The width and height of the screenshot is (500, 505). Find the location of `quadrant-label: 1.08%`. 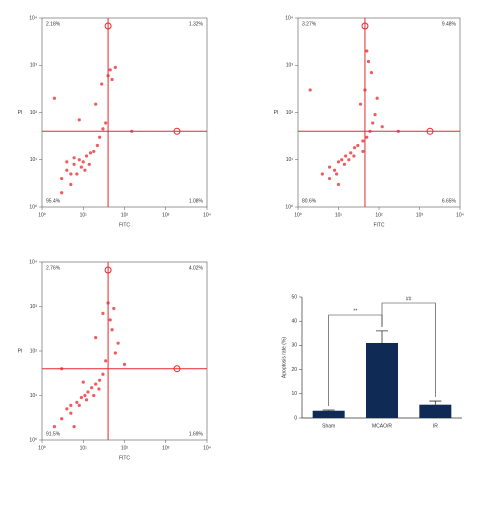

quadrant-label: 1.08% is located at coordinates (196, 201).